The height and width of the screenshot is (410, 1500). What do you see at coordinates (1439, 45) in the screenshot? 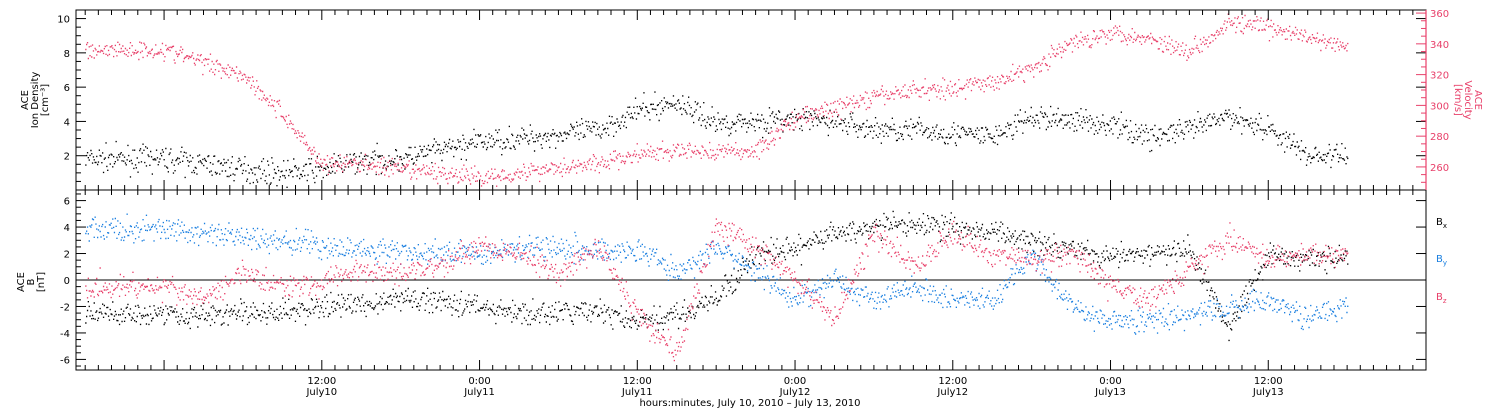
I see `top-right-ytick-label: 340` at bounding box center [1439, 45].